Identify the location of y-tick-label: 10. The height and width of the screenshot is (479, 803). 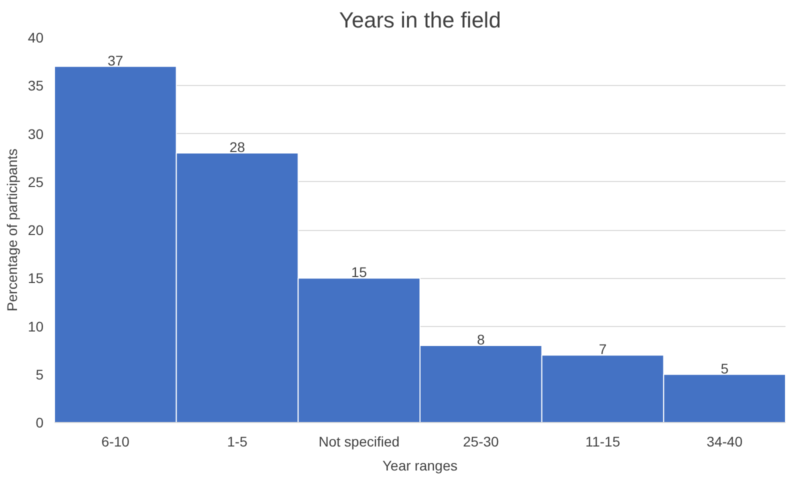
(36, 326).